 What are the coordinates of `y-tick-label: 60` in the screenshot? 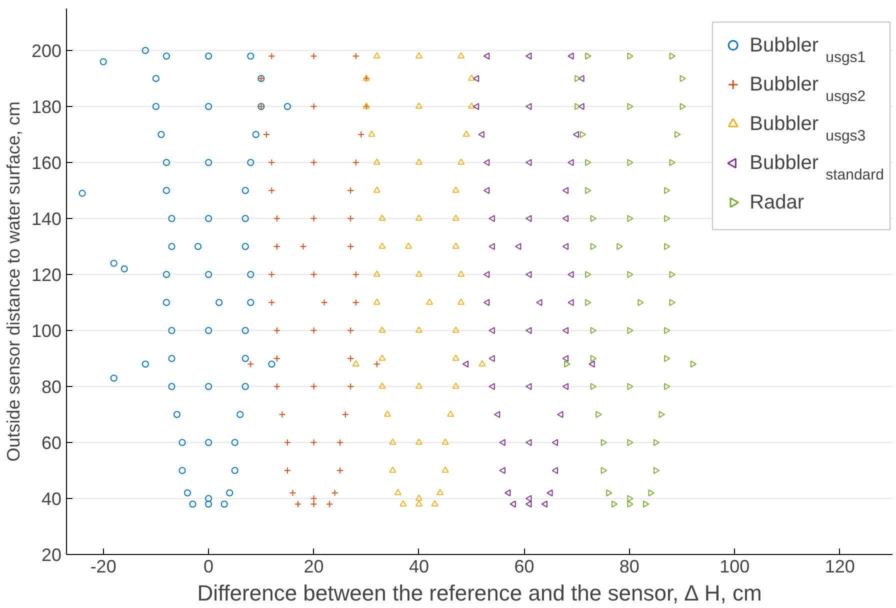 It's located at (51, 443).